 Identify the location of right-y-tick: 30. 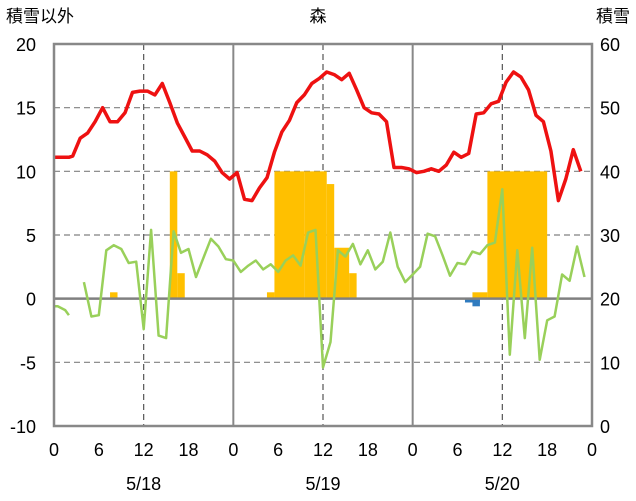
(610, 236).